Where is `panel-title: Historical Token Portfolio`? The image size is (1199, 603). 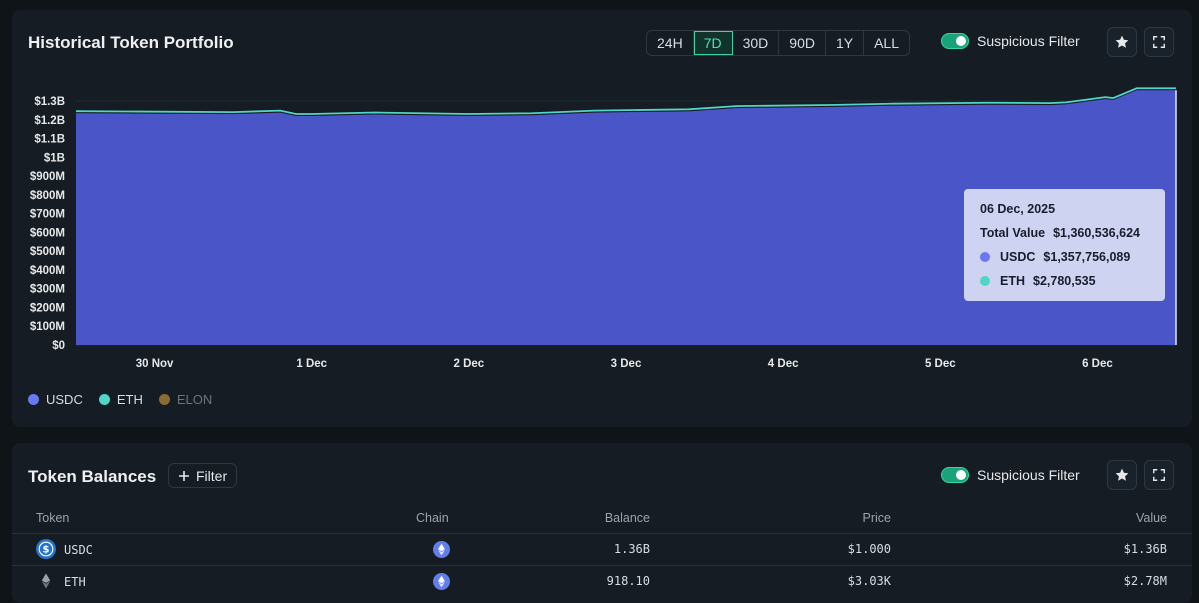
panel-title: Historical Token Portfolio is located at coordinates (131, 42).